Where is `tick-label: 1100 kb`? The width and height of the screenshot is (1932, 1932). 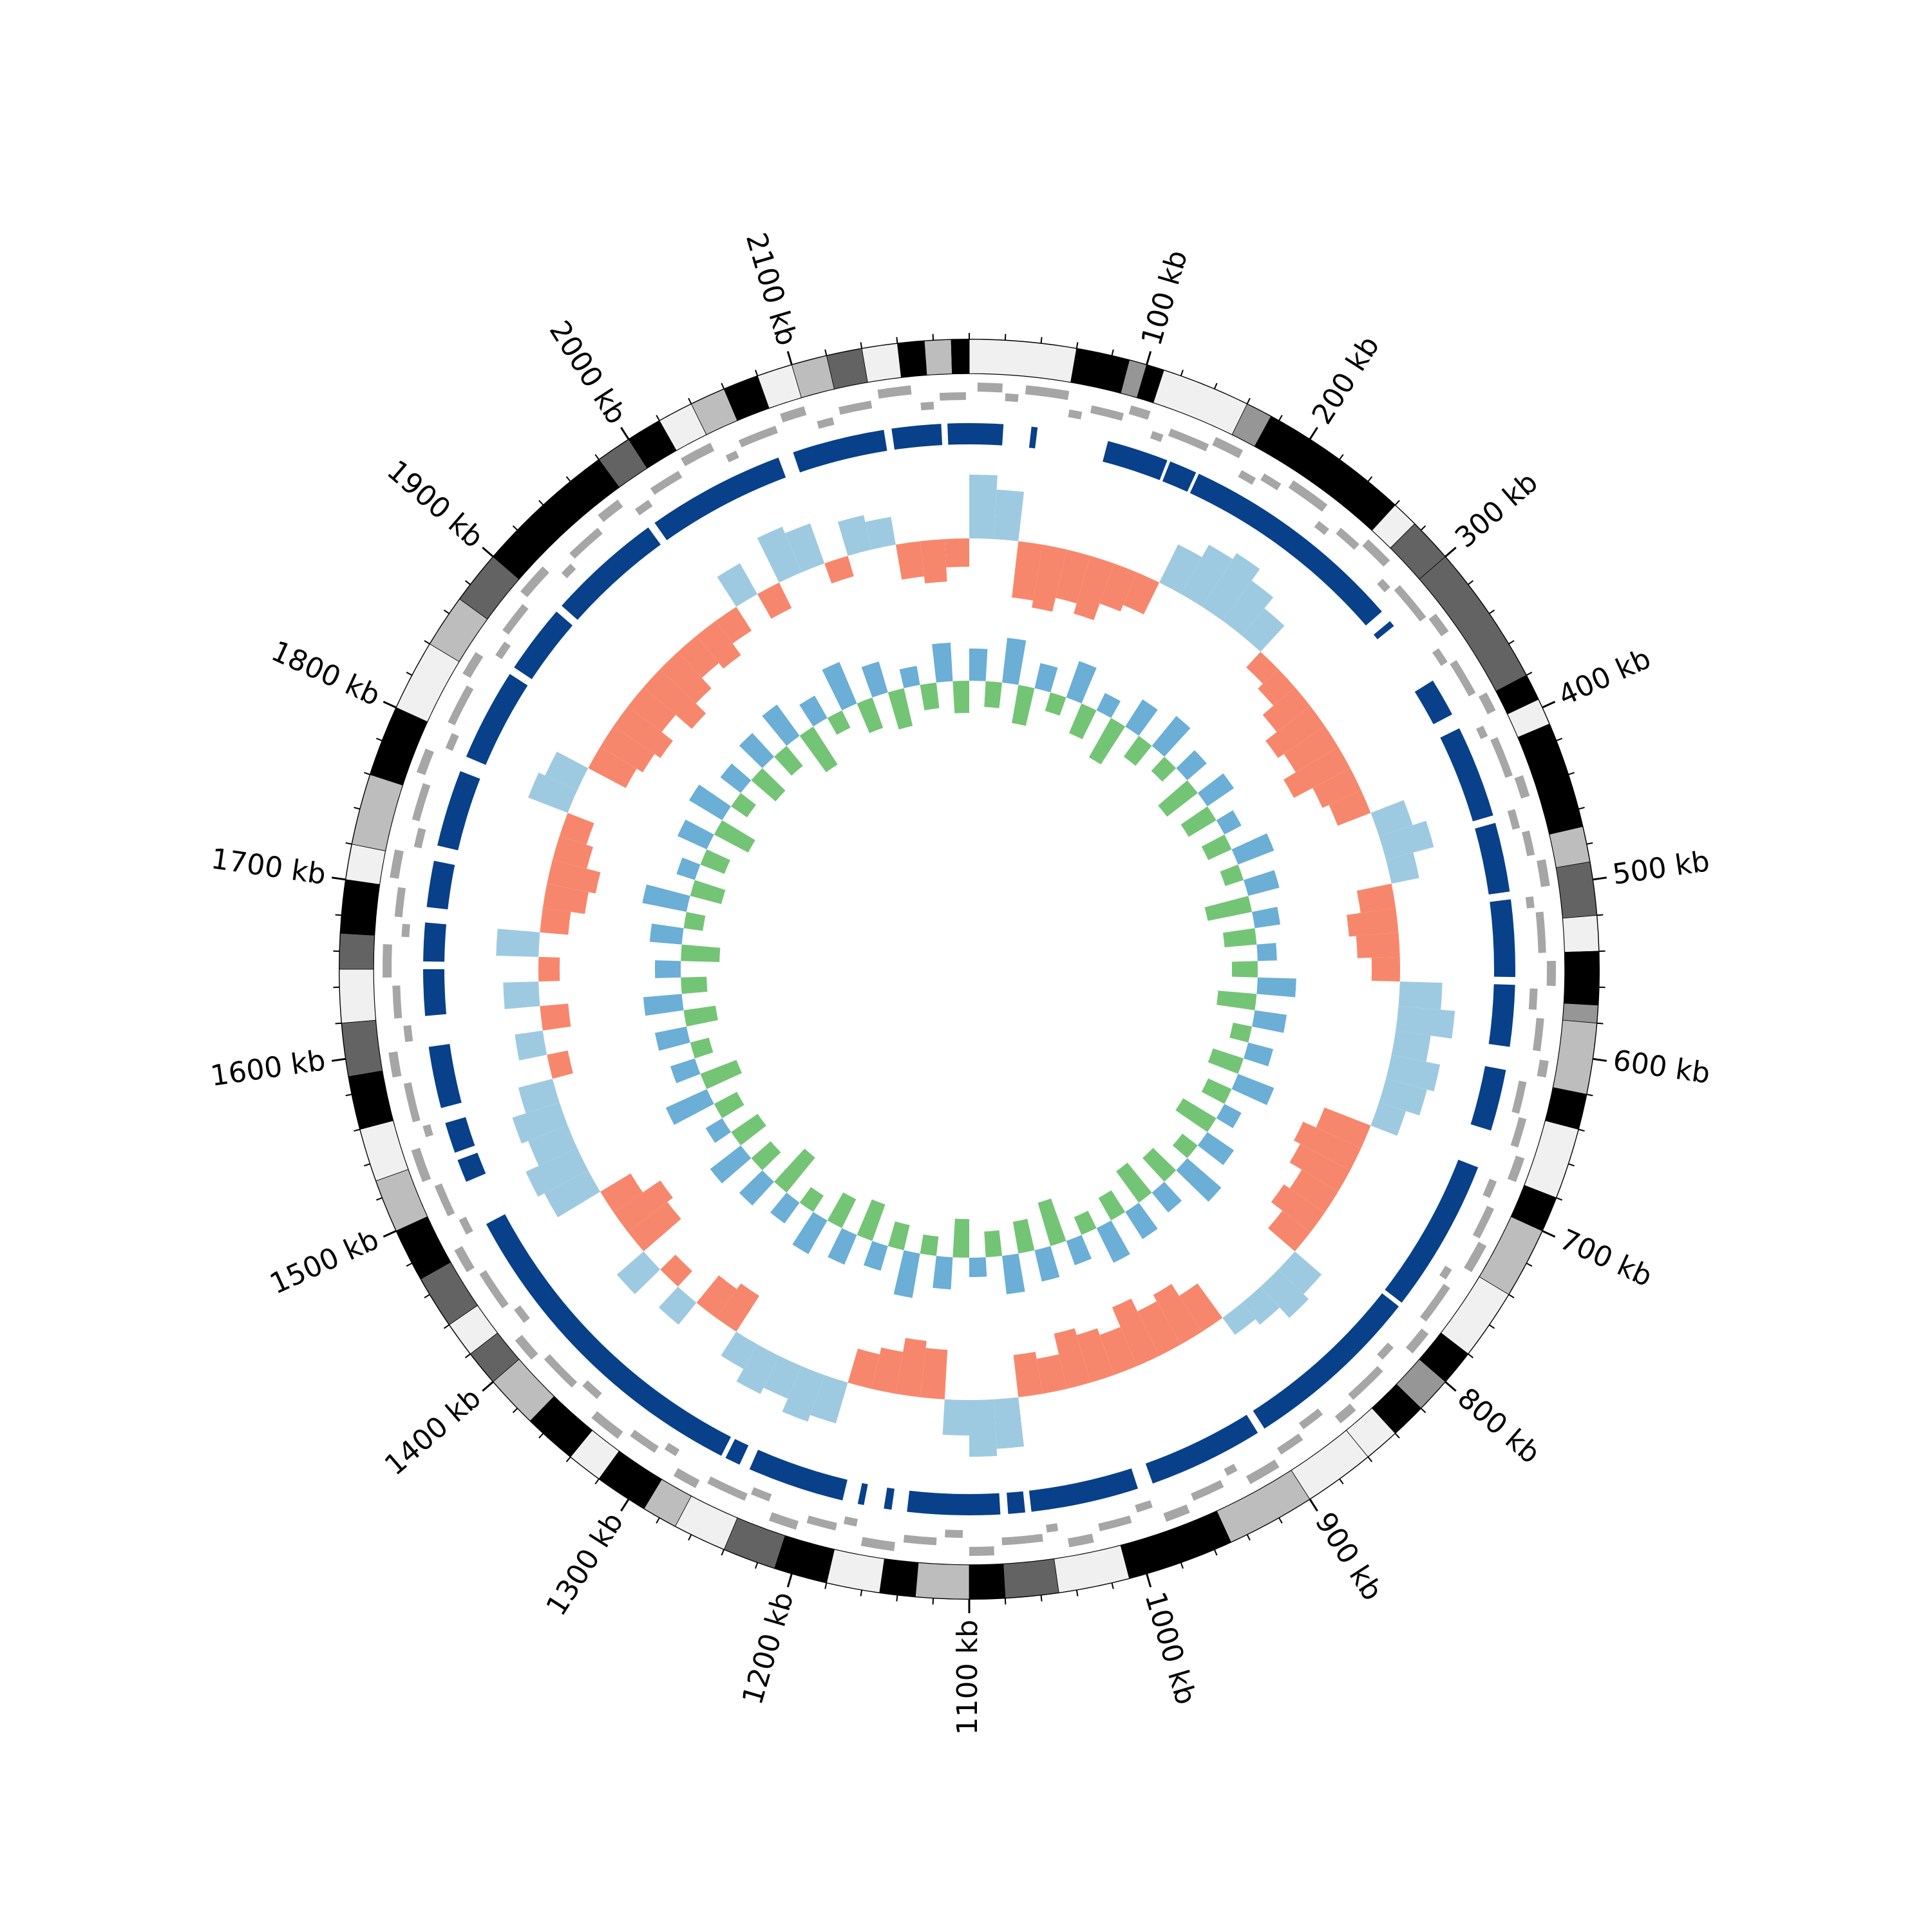 tick-label: 1100 kb is located at coordinates (968, 1677).